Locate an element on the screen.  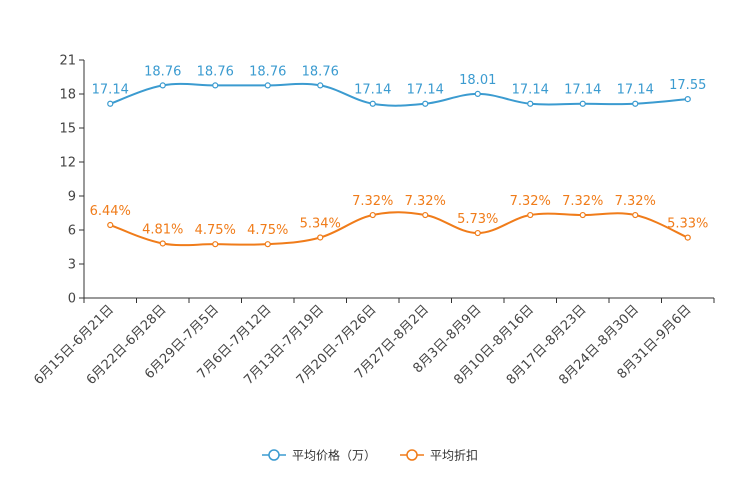
data-label: 6.44% is located at coordinates (110, 211).